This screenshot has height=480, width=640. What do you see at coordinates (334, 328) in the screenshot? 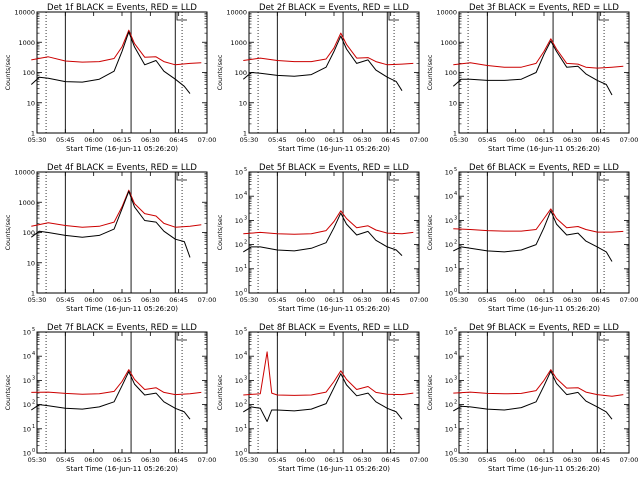
I see `panel-title: Det 8f BLACK = Events, RED = LLD` at bounding box center [334, 328].